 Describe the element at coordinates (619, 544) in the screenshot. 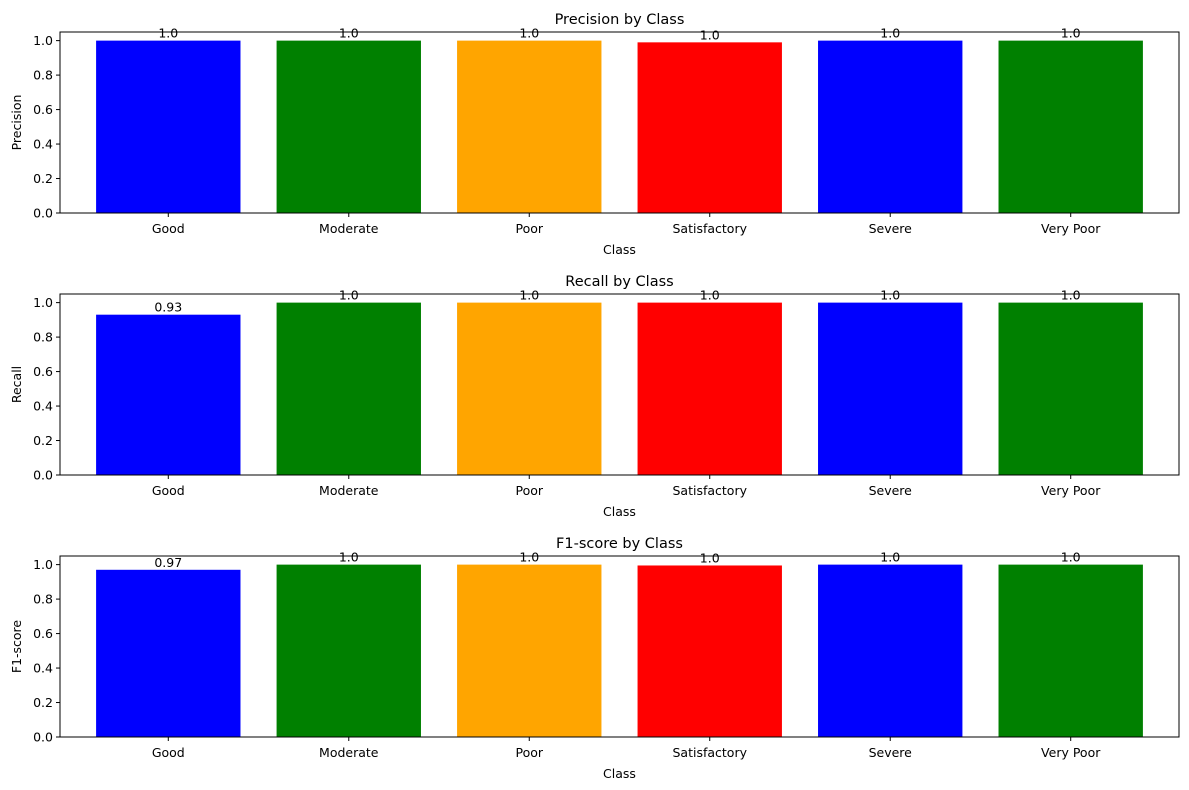

I see `chart-title: F1-score by Class` at that location.